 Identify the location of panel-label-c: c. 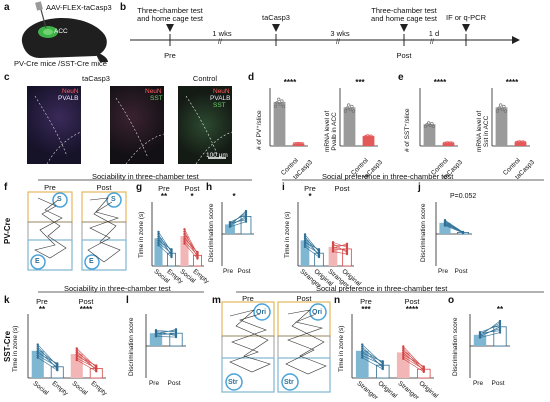
(7, 77).